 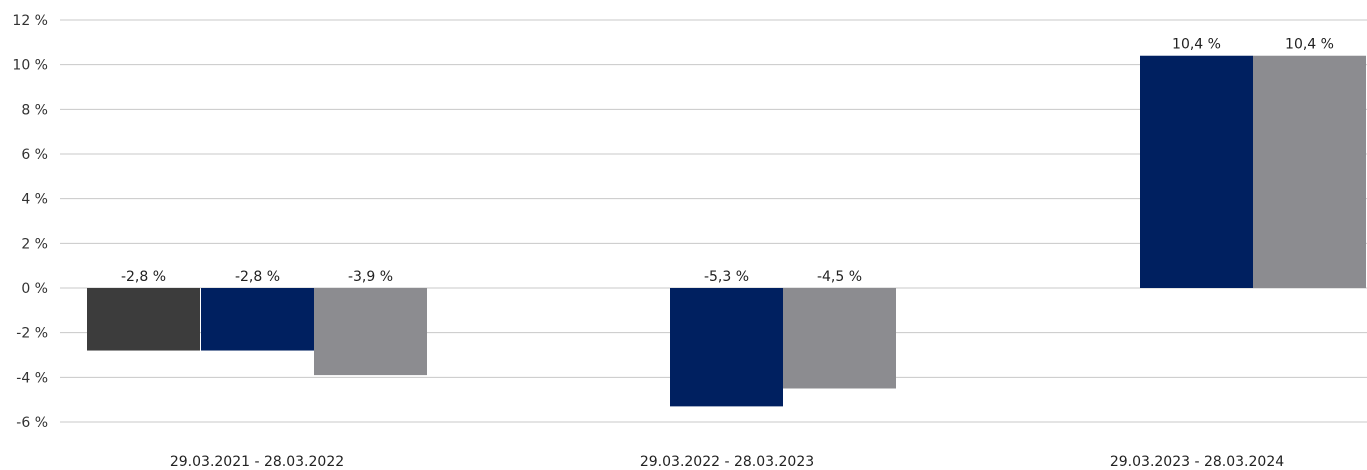 What do you see at coordinates (34, 200) in the screenshot?
I see `y-tick-label: 4 %` at bounding box center [34, 200].